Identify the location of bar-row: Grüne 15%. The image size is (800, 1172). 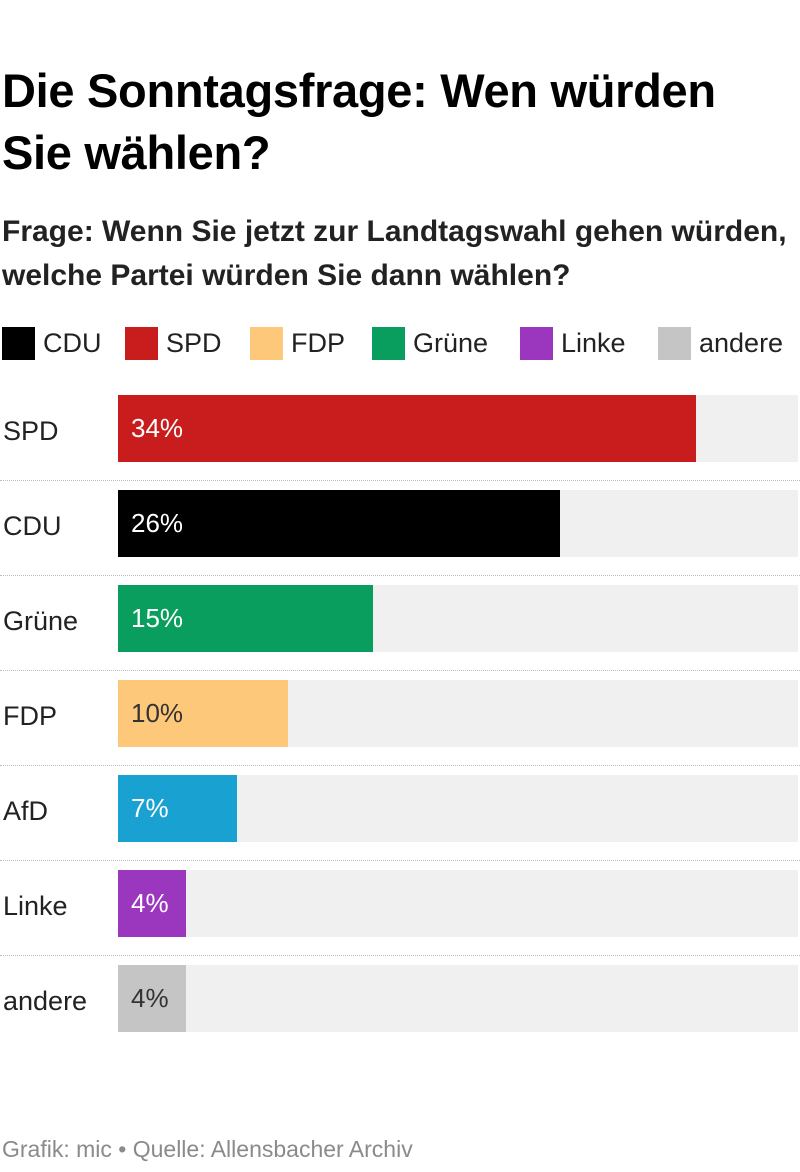
(400, 622).